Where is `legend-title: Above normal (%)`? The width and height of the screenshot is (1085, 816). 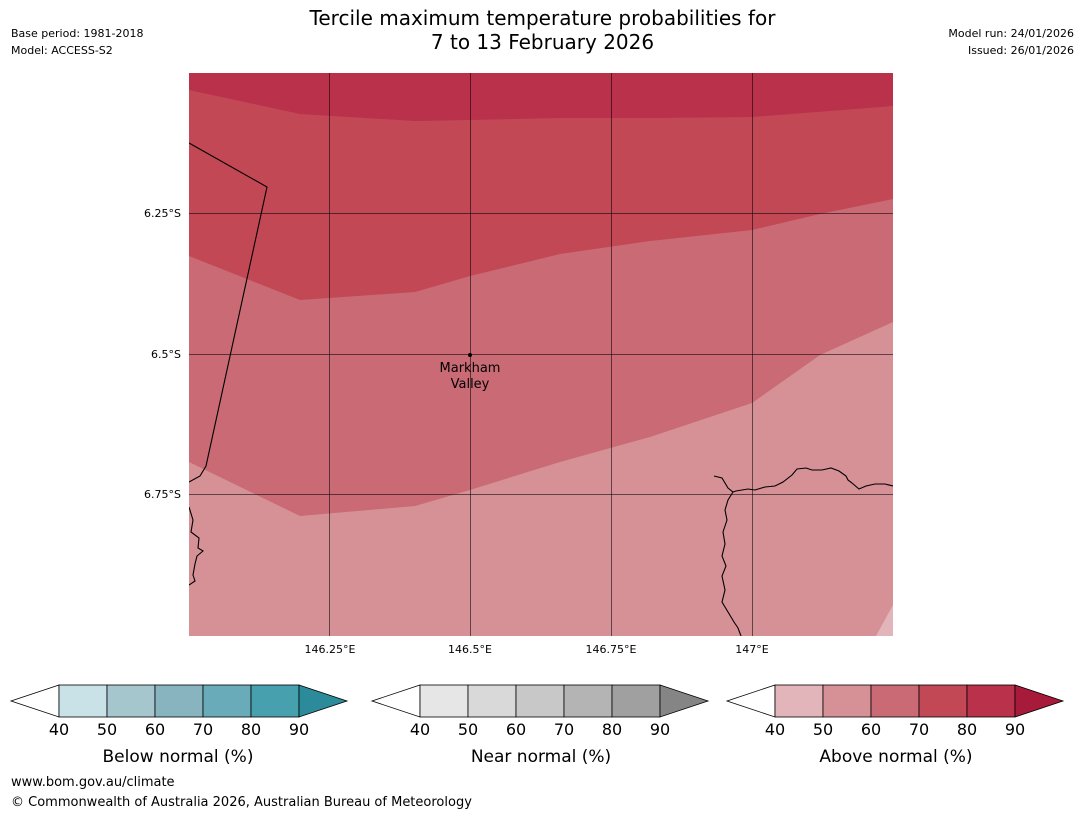
legend-title: Above normal (%) is located at coordinates (895, 757).